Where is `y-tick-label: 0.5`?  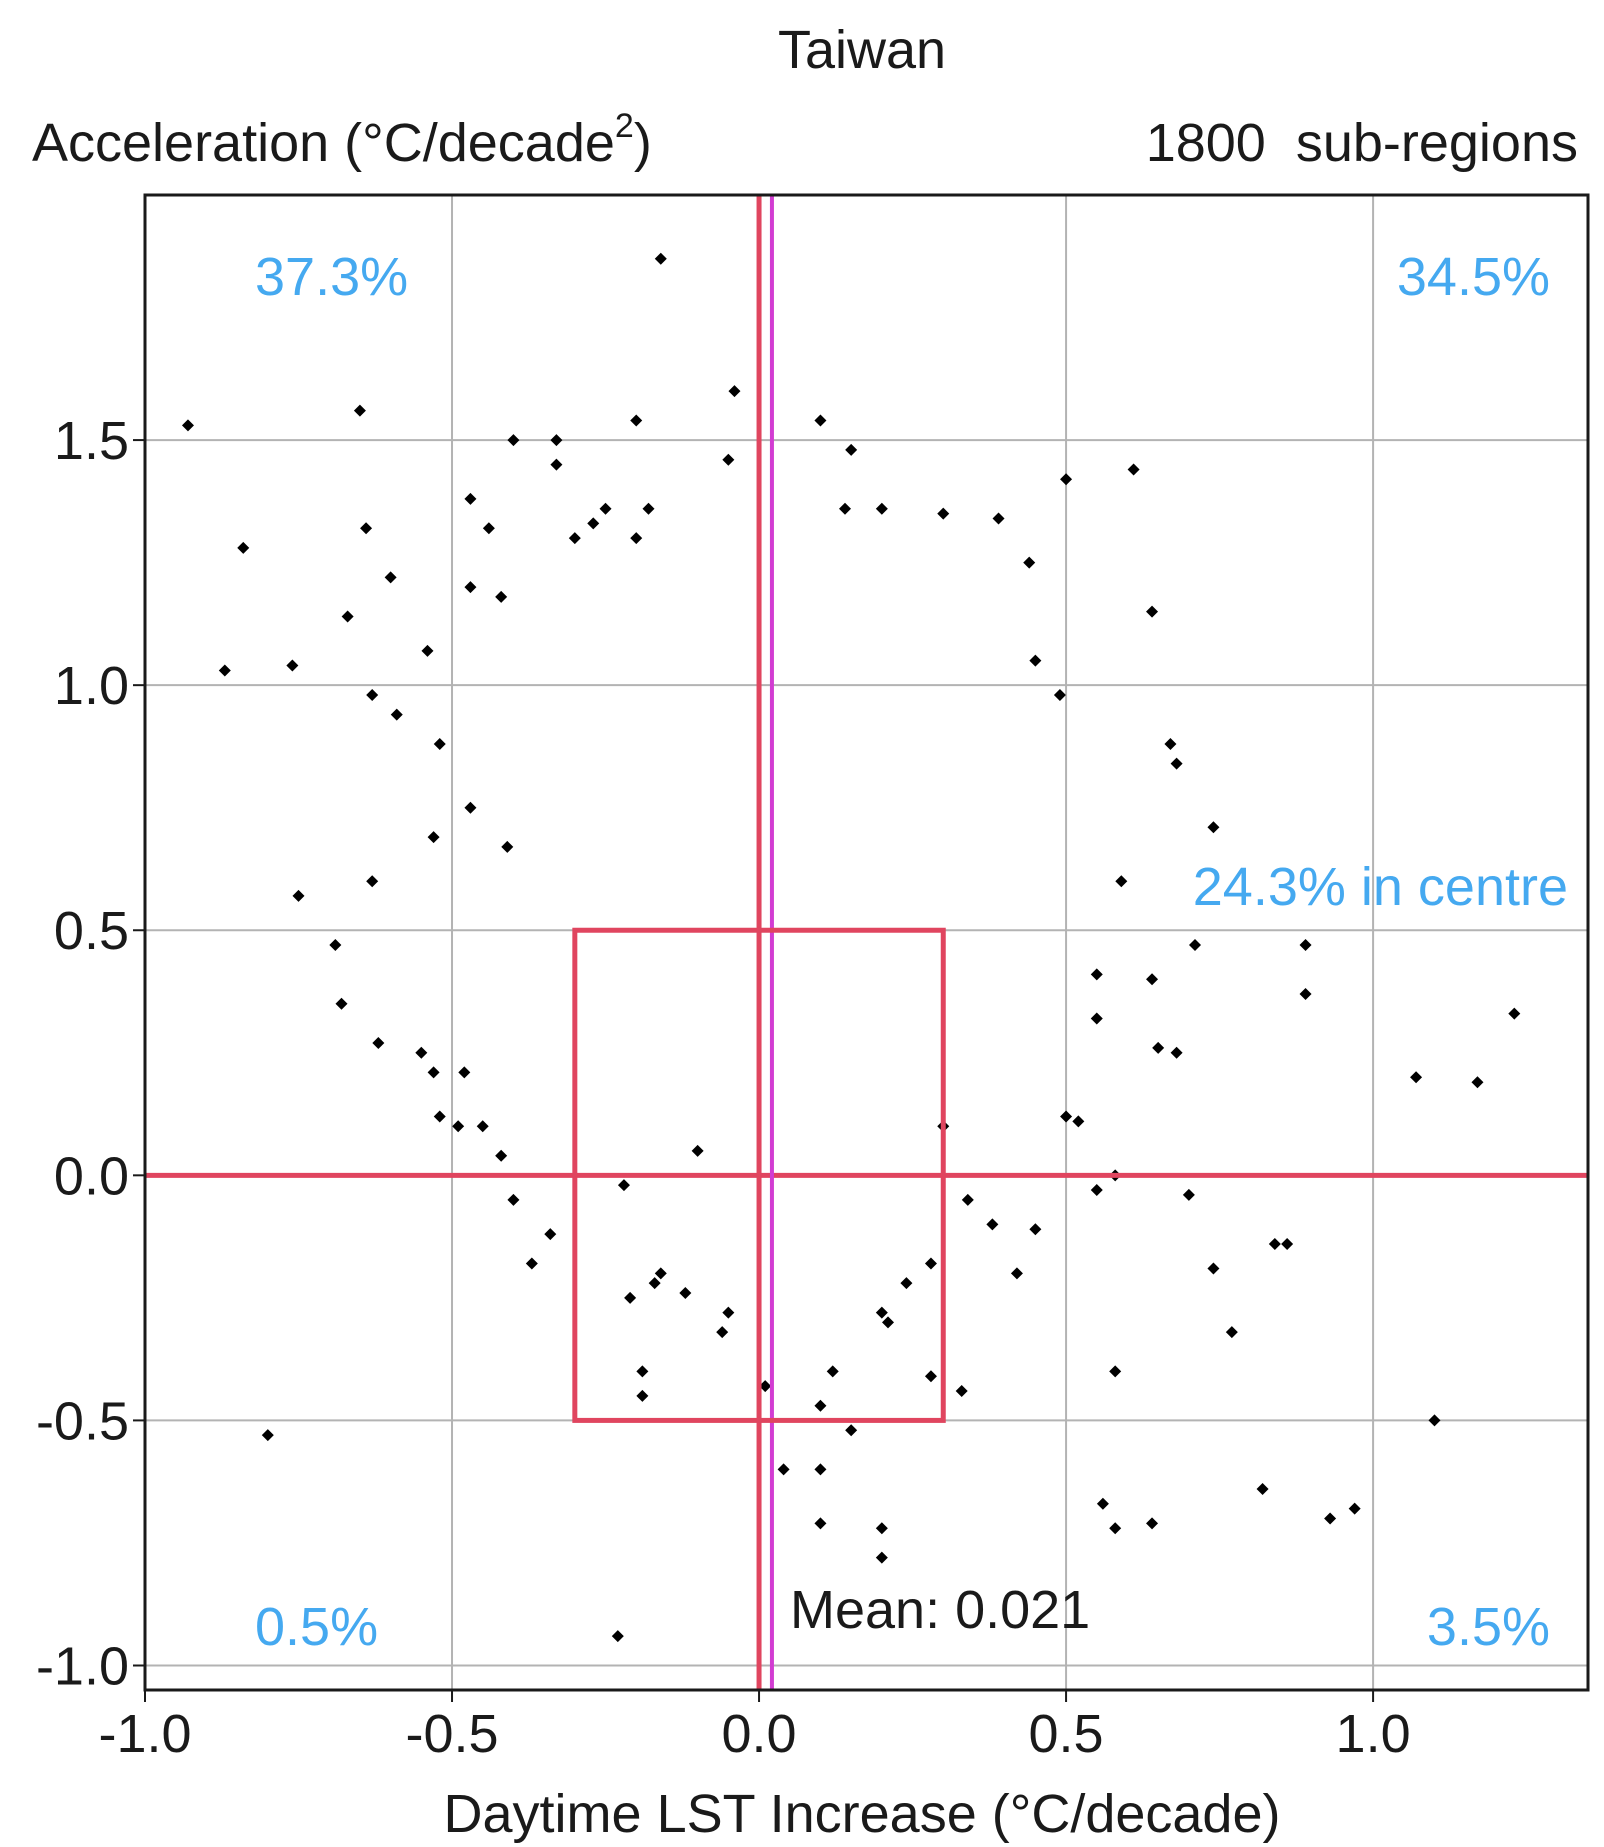
y-tick-label: 0.5 is located at coordinates (91, 931).